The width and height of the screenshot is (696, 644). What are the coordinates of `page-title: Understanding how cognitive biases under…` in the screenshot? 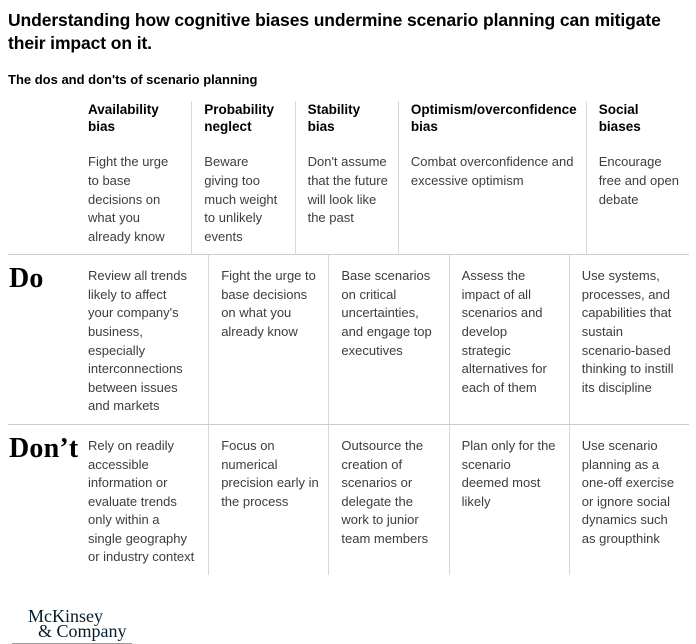 It's located at (334, 31).